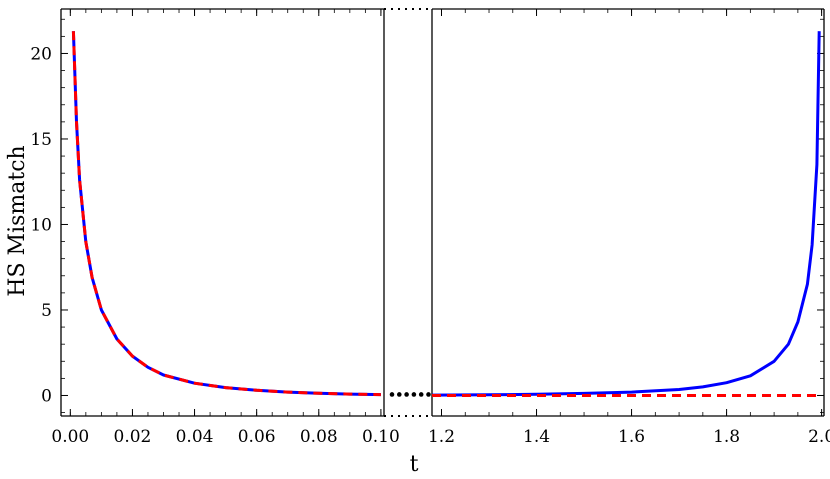  What do you see at coordinates (726, 437) in the screenshot?
I see `x-tick-label: 1.8` at bounding box center [726, 437].